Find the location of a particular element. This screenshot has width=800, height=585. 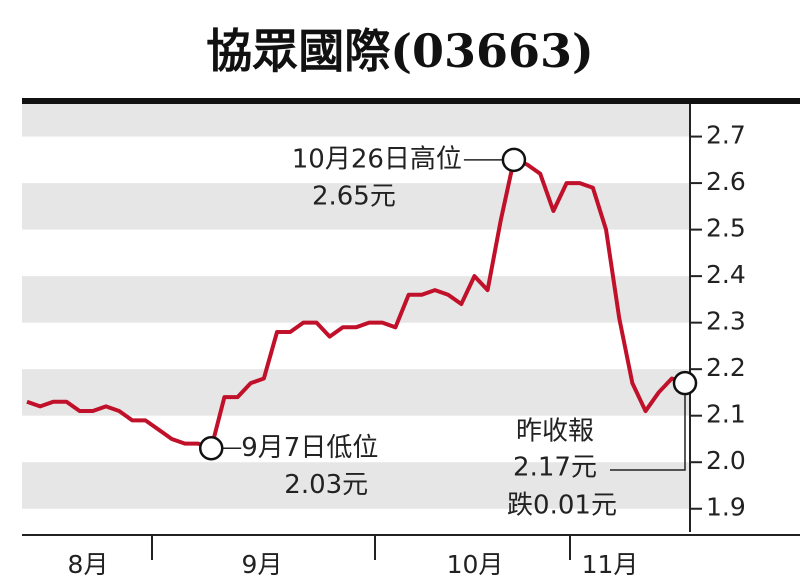

y-tick-label: 2.2 is located at coordinates (726, 367).